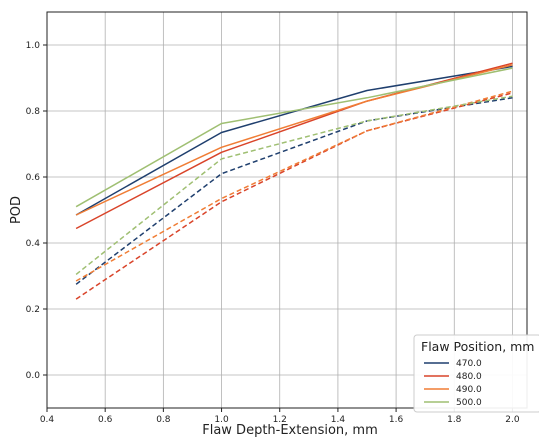 Image resolution: width=539 pixels, height=438 pixels. What do you see at coordinates (453, 383) in the screenshot?
I see `legend-items: 470.0 480.0 490.0 500.0` at bounding box center [453, 383].